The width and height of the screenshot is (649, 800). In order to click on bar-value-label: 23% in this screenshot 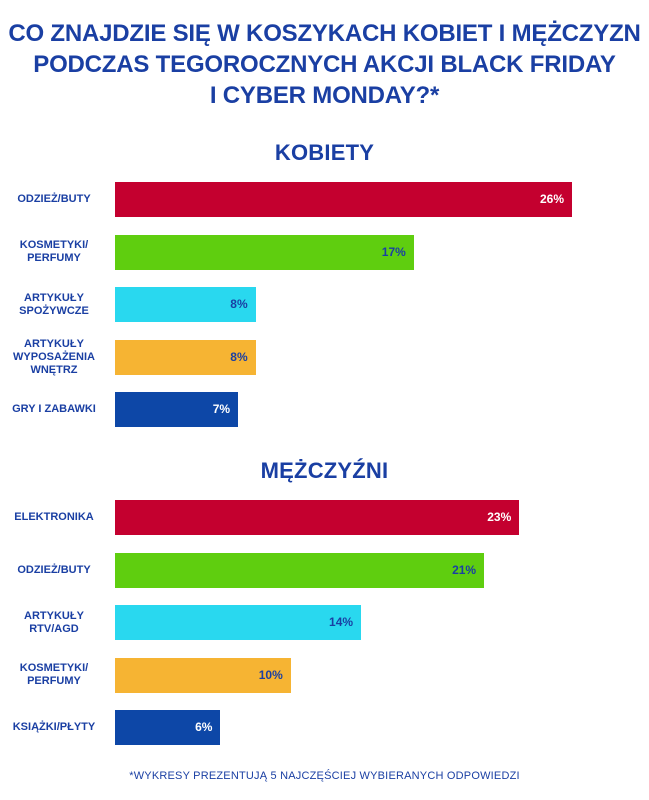, I will do `click(499, 517)`.